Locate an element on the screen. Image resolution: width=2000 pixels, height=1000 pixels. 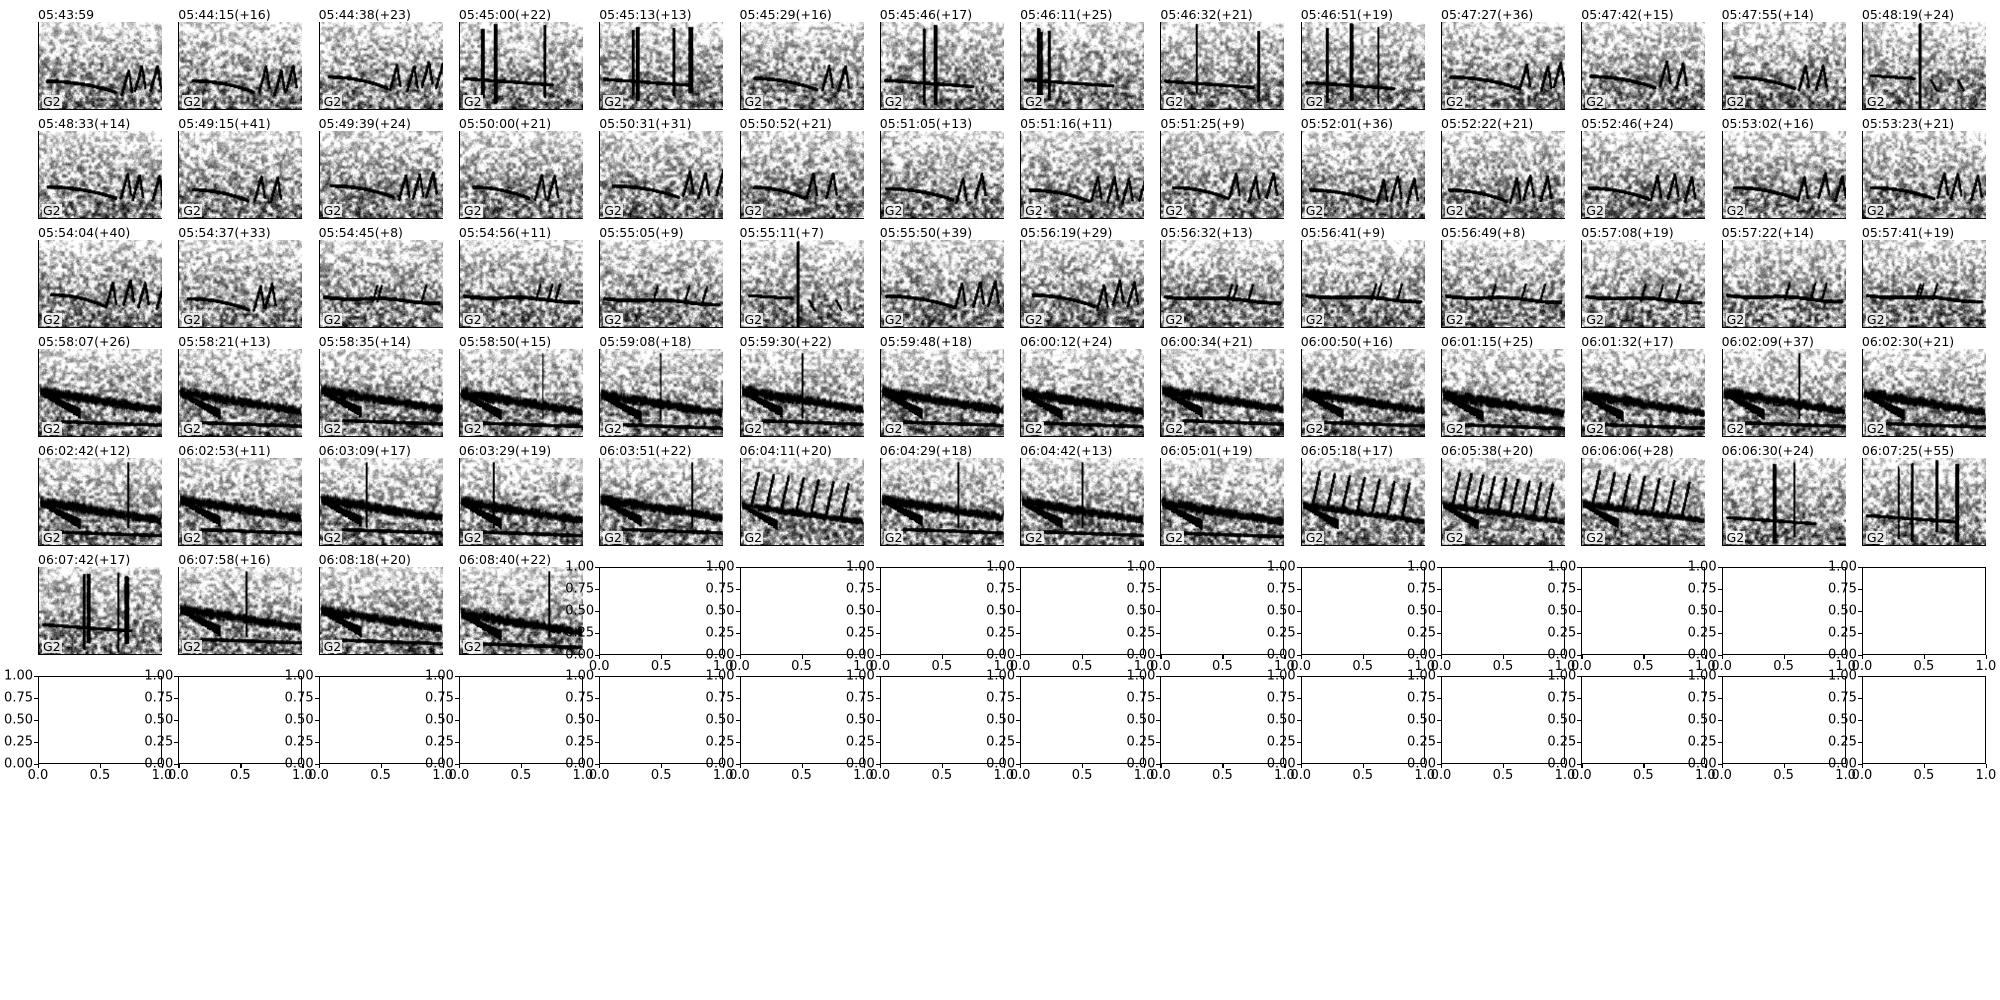
spectrogram-panel: 05:51:05(+13) G2 is located at coordinates (941, 168).